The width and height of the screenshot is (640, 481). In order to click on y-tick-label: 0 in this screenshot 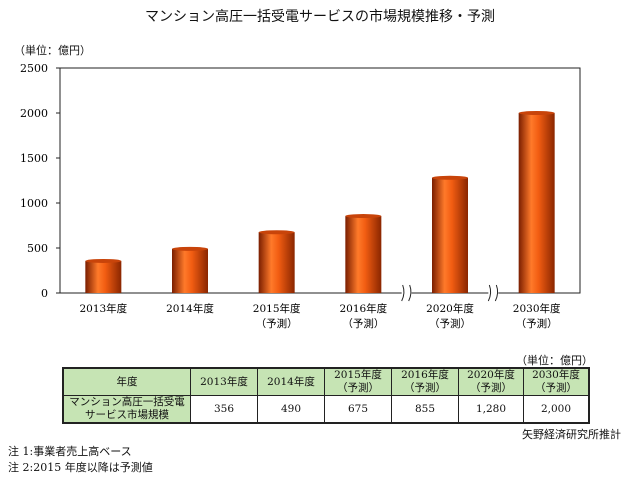, I will do `click(44, 293)`.